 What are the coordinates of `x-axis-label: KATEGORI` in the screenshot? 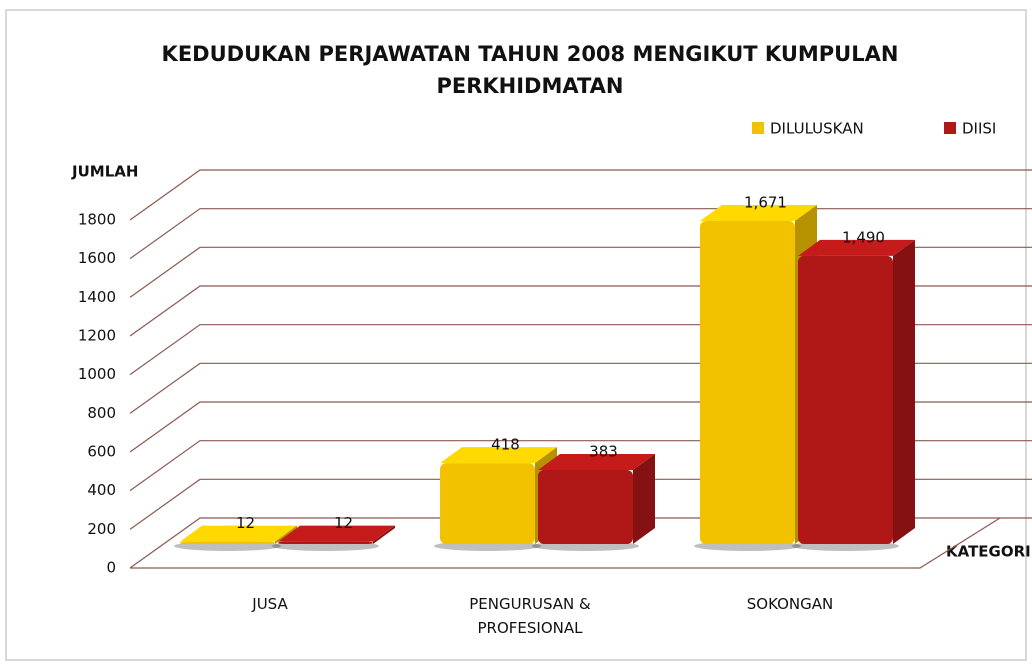 It's located at (988, 552).